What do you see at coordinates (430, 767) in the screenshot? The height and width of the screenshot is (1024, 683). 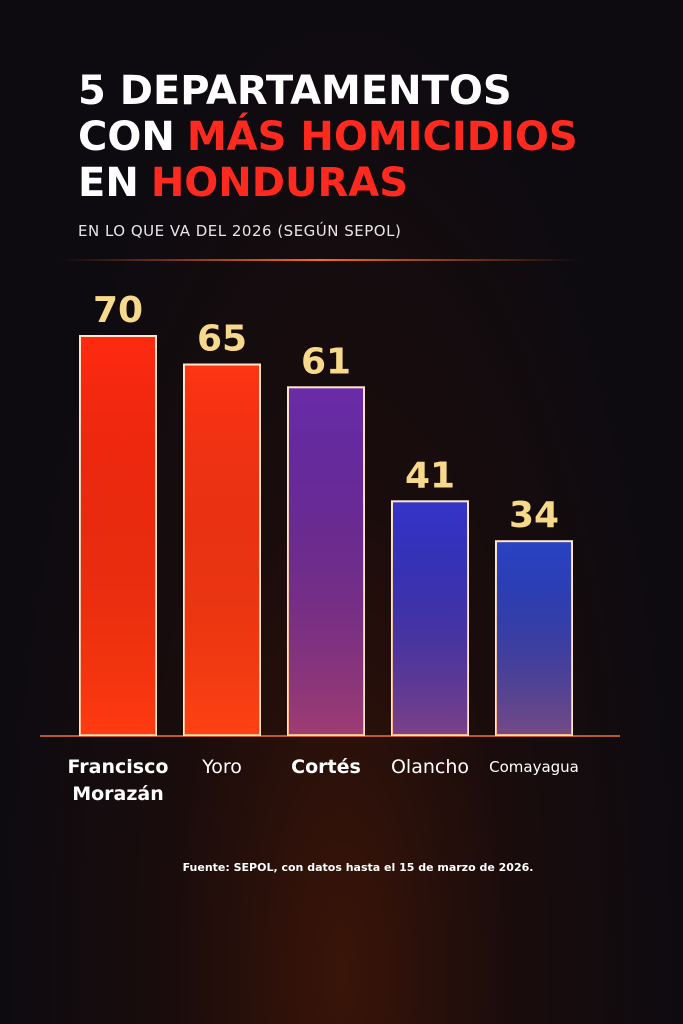 I see `x-tick-label: Olancho` at bounding box center [430, 767].